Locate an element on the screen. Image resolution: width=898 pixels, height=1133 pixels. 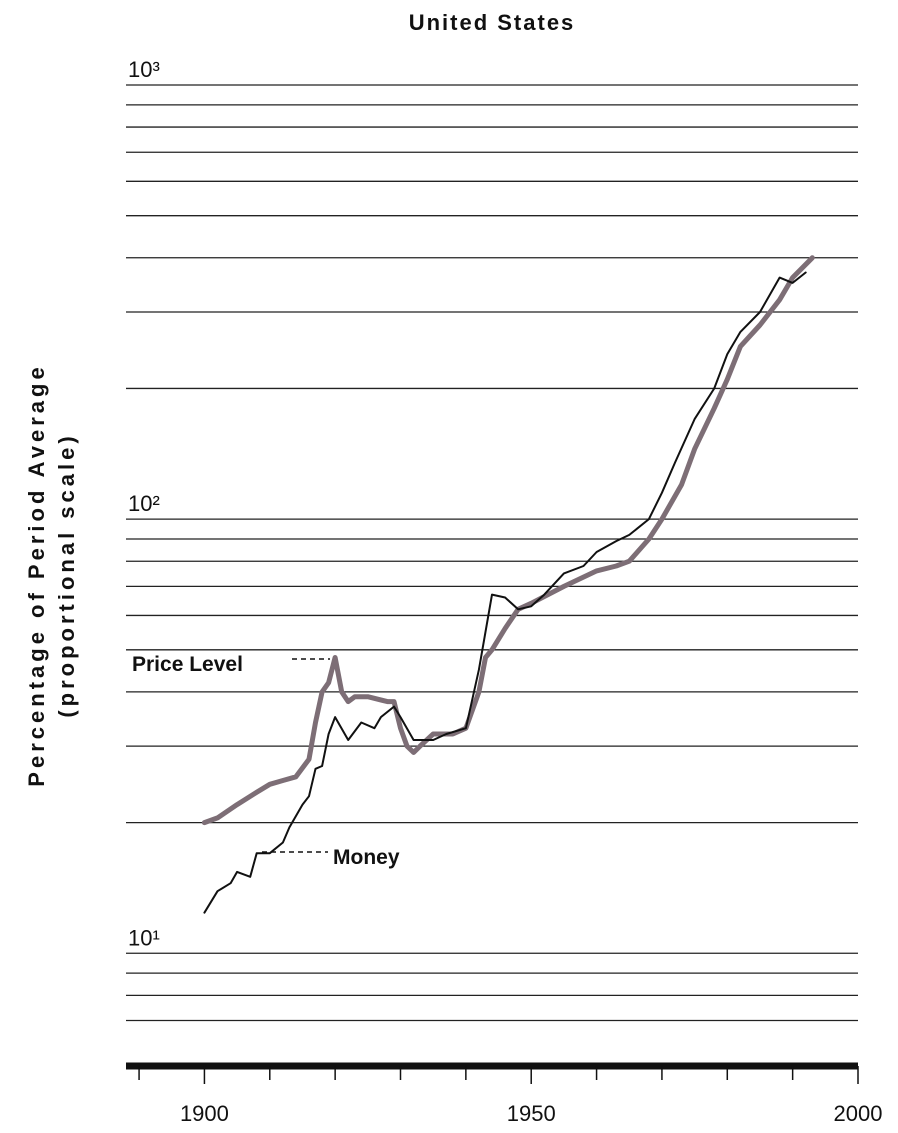
chart-title: United States is located at coordinates (492, 22).